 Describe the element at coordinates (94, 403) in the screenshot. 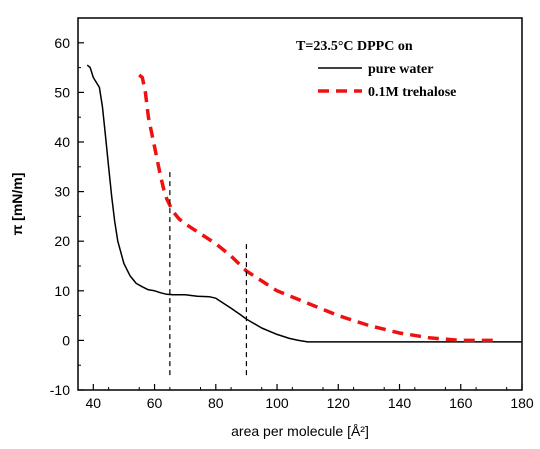

I see `x-tick-label: 40` at that location.